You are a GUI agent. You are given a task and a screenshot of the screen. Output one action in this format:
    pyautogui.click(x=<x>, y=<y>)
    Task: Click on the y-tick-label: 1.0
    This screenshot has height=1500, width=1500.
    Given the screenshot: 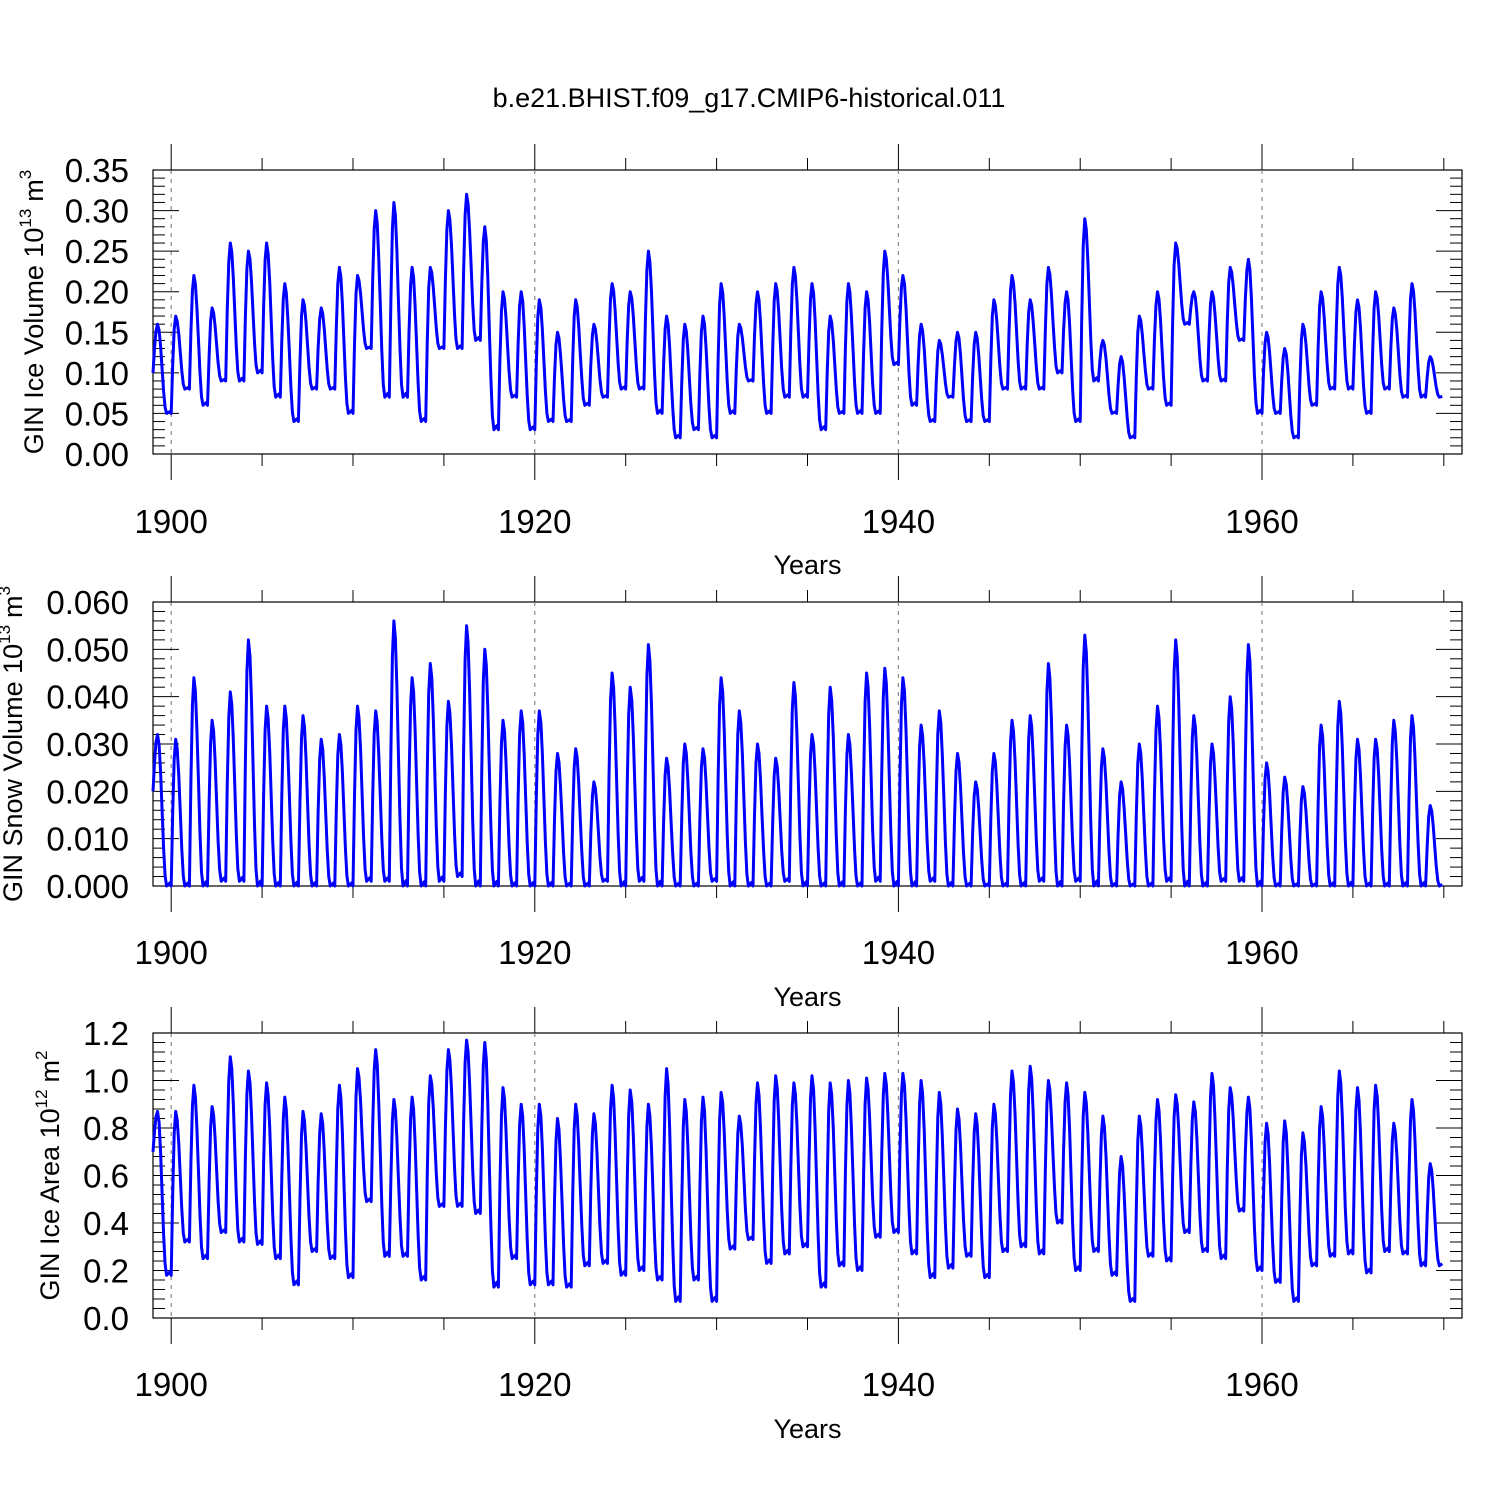 What is the action you would take?
    pyautogui.click(x=106, y=1081)
    